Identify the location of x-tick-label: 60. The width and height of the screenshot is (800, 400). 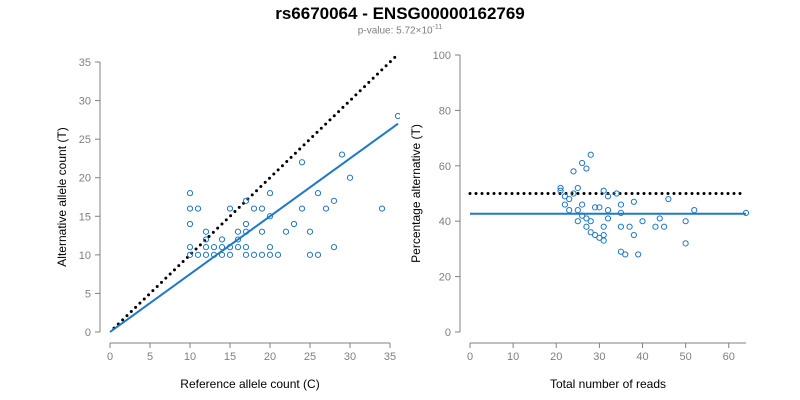
(729, 357).